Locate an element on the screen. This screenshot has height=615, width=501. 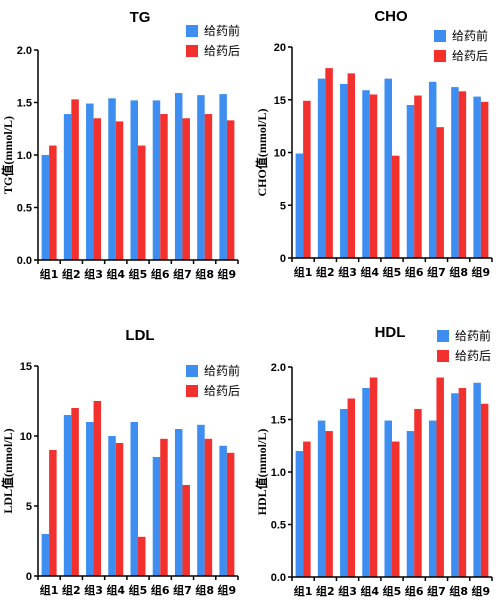
hdl-legend-label-after: 给药后 is located at coordinates (473, 356).